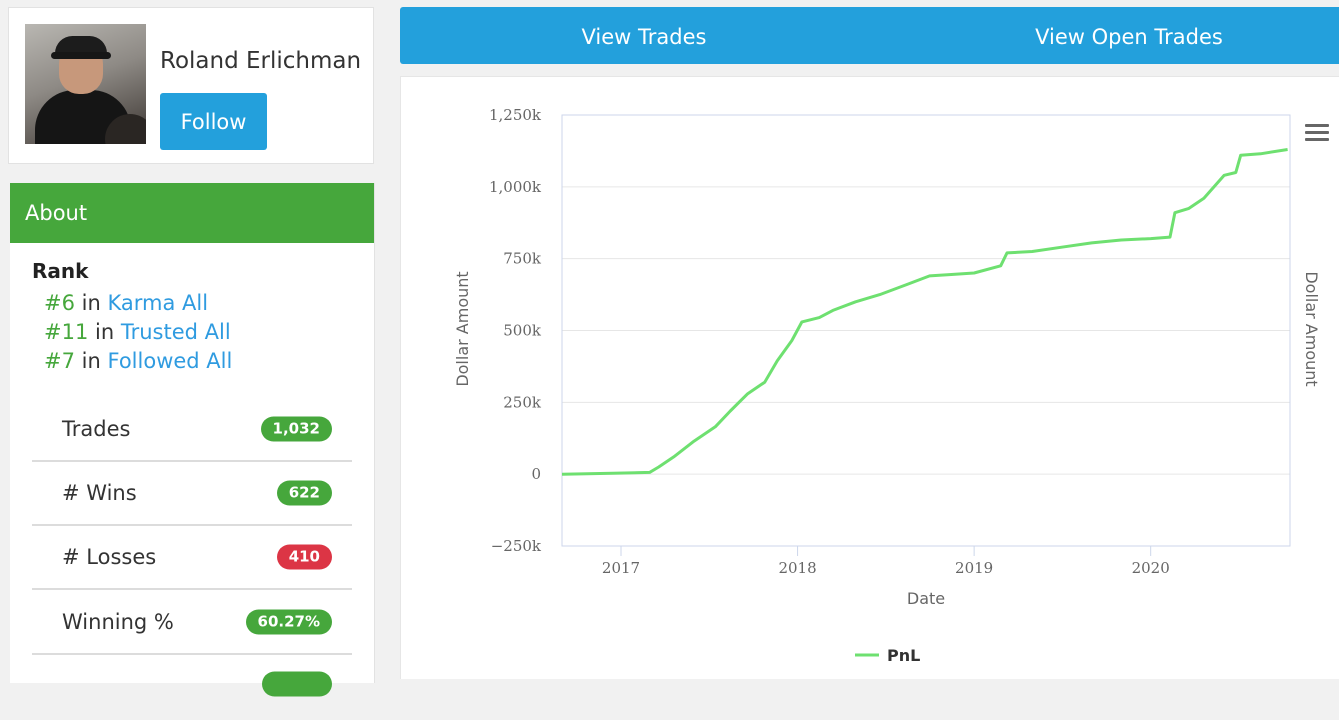 The width and height of the screenshot is (1339, 720). I want to click on rank-link-karma: Karma All, so click(158, 303).